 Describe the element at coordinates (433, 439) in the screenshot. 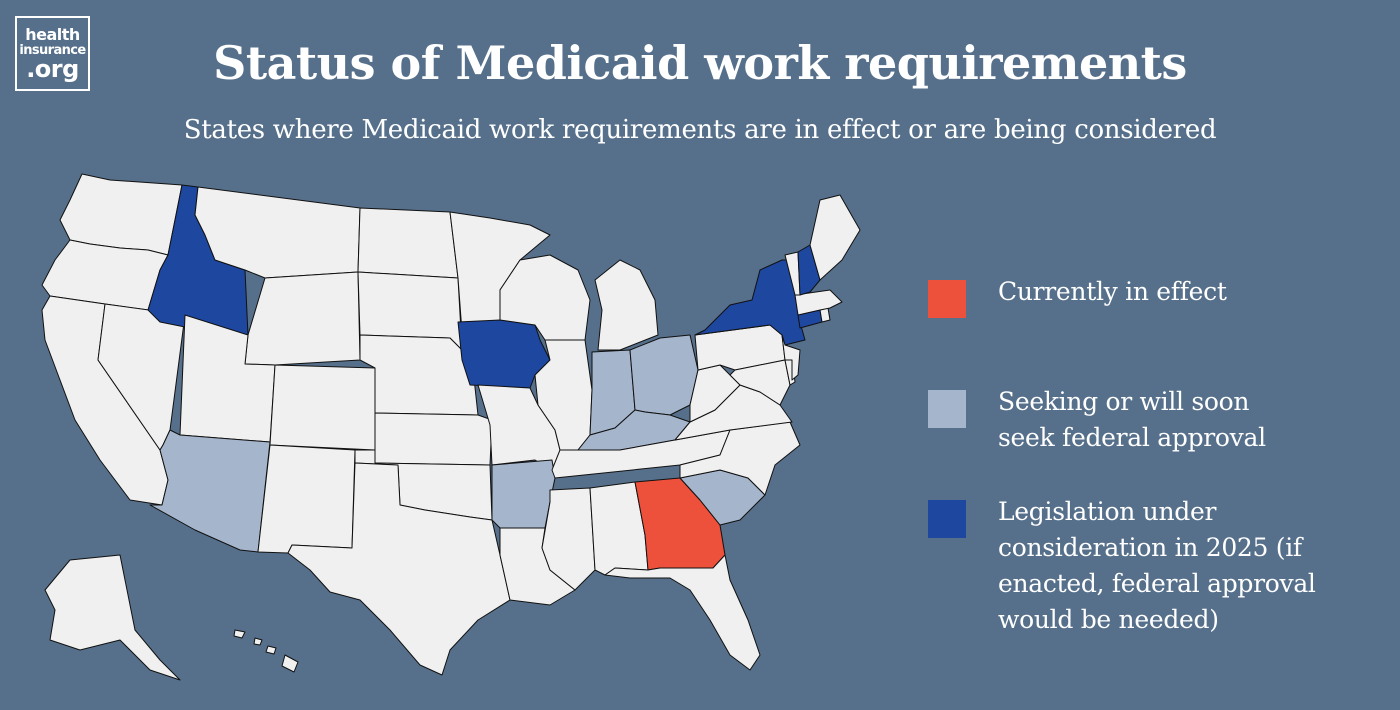

I see `state-ks` at that location.